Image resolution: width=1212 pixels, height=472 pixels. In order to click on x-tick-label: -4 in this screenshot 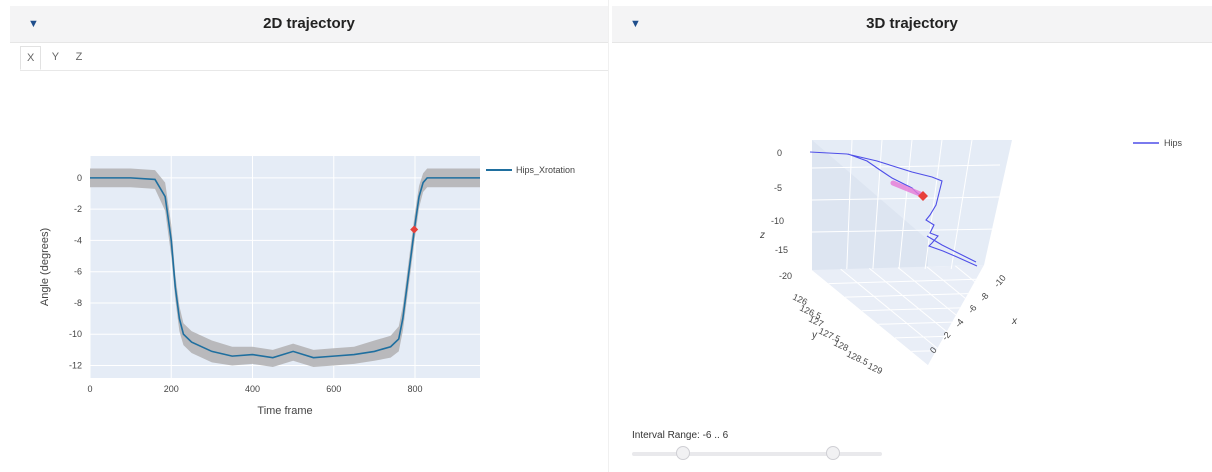, I will do `click(959, 323)`.